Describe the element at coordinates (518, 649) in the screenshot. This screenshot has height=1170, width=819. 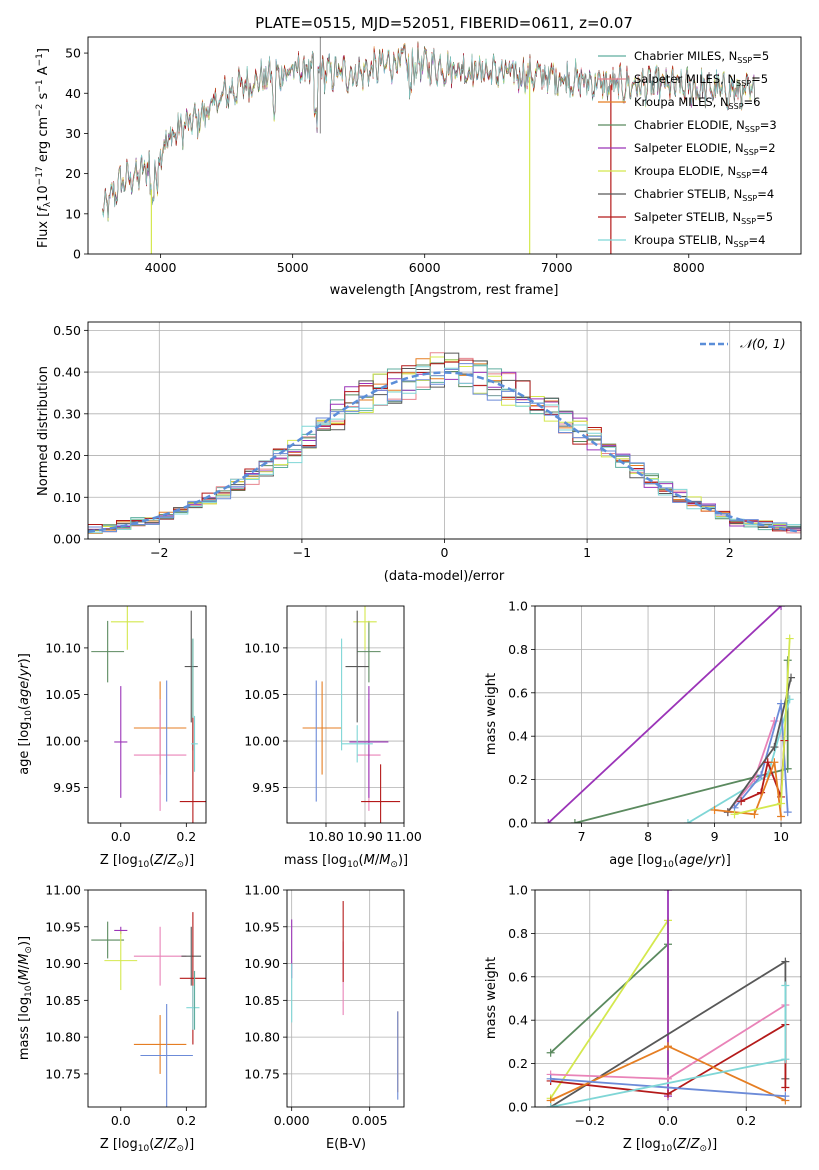
I see `y-tick-label: 0.8` at that location.